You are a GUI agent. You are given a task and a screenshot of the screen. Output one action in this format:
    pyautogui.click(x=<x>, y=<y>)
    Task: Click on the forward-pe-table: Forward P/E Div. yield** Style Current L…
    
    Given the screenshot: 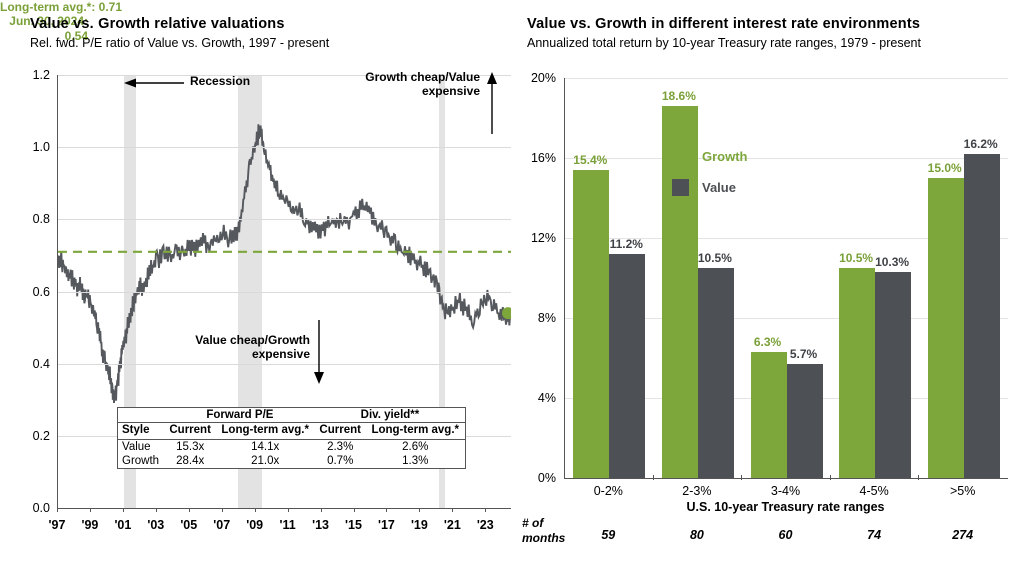 What is the action you would take?
    pyautogui.click(x=291, y=438)
    